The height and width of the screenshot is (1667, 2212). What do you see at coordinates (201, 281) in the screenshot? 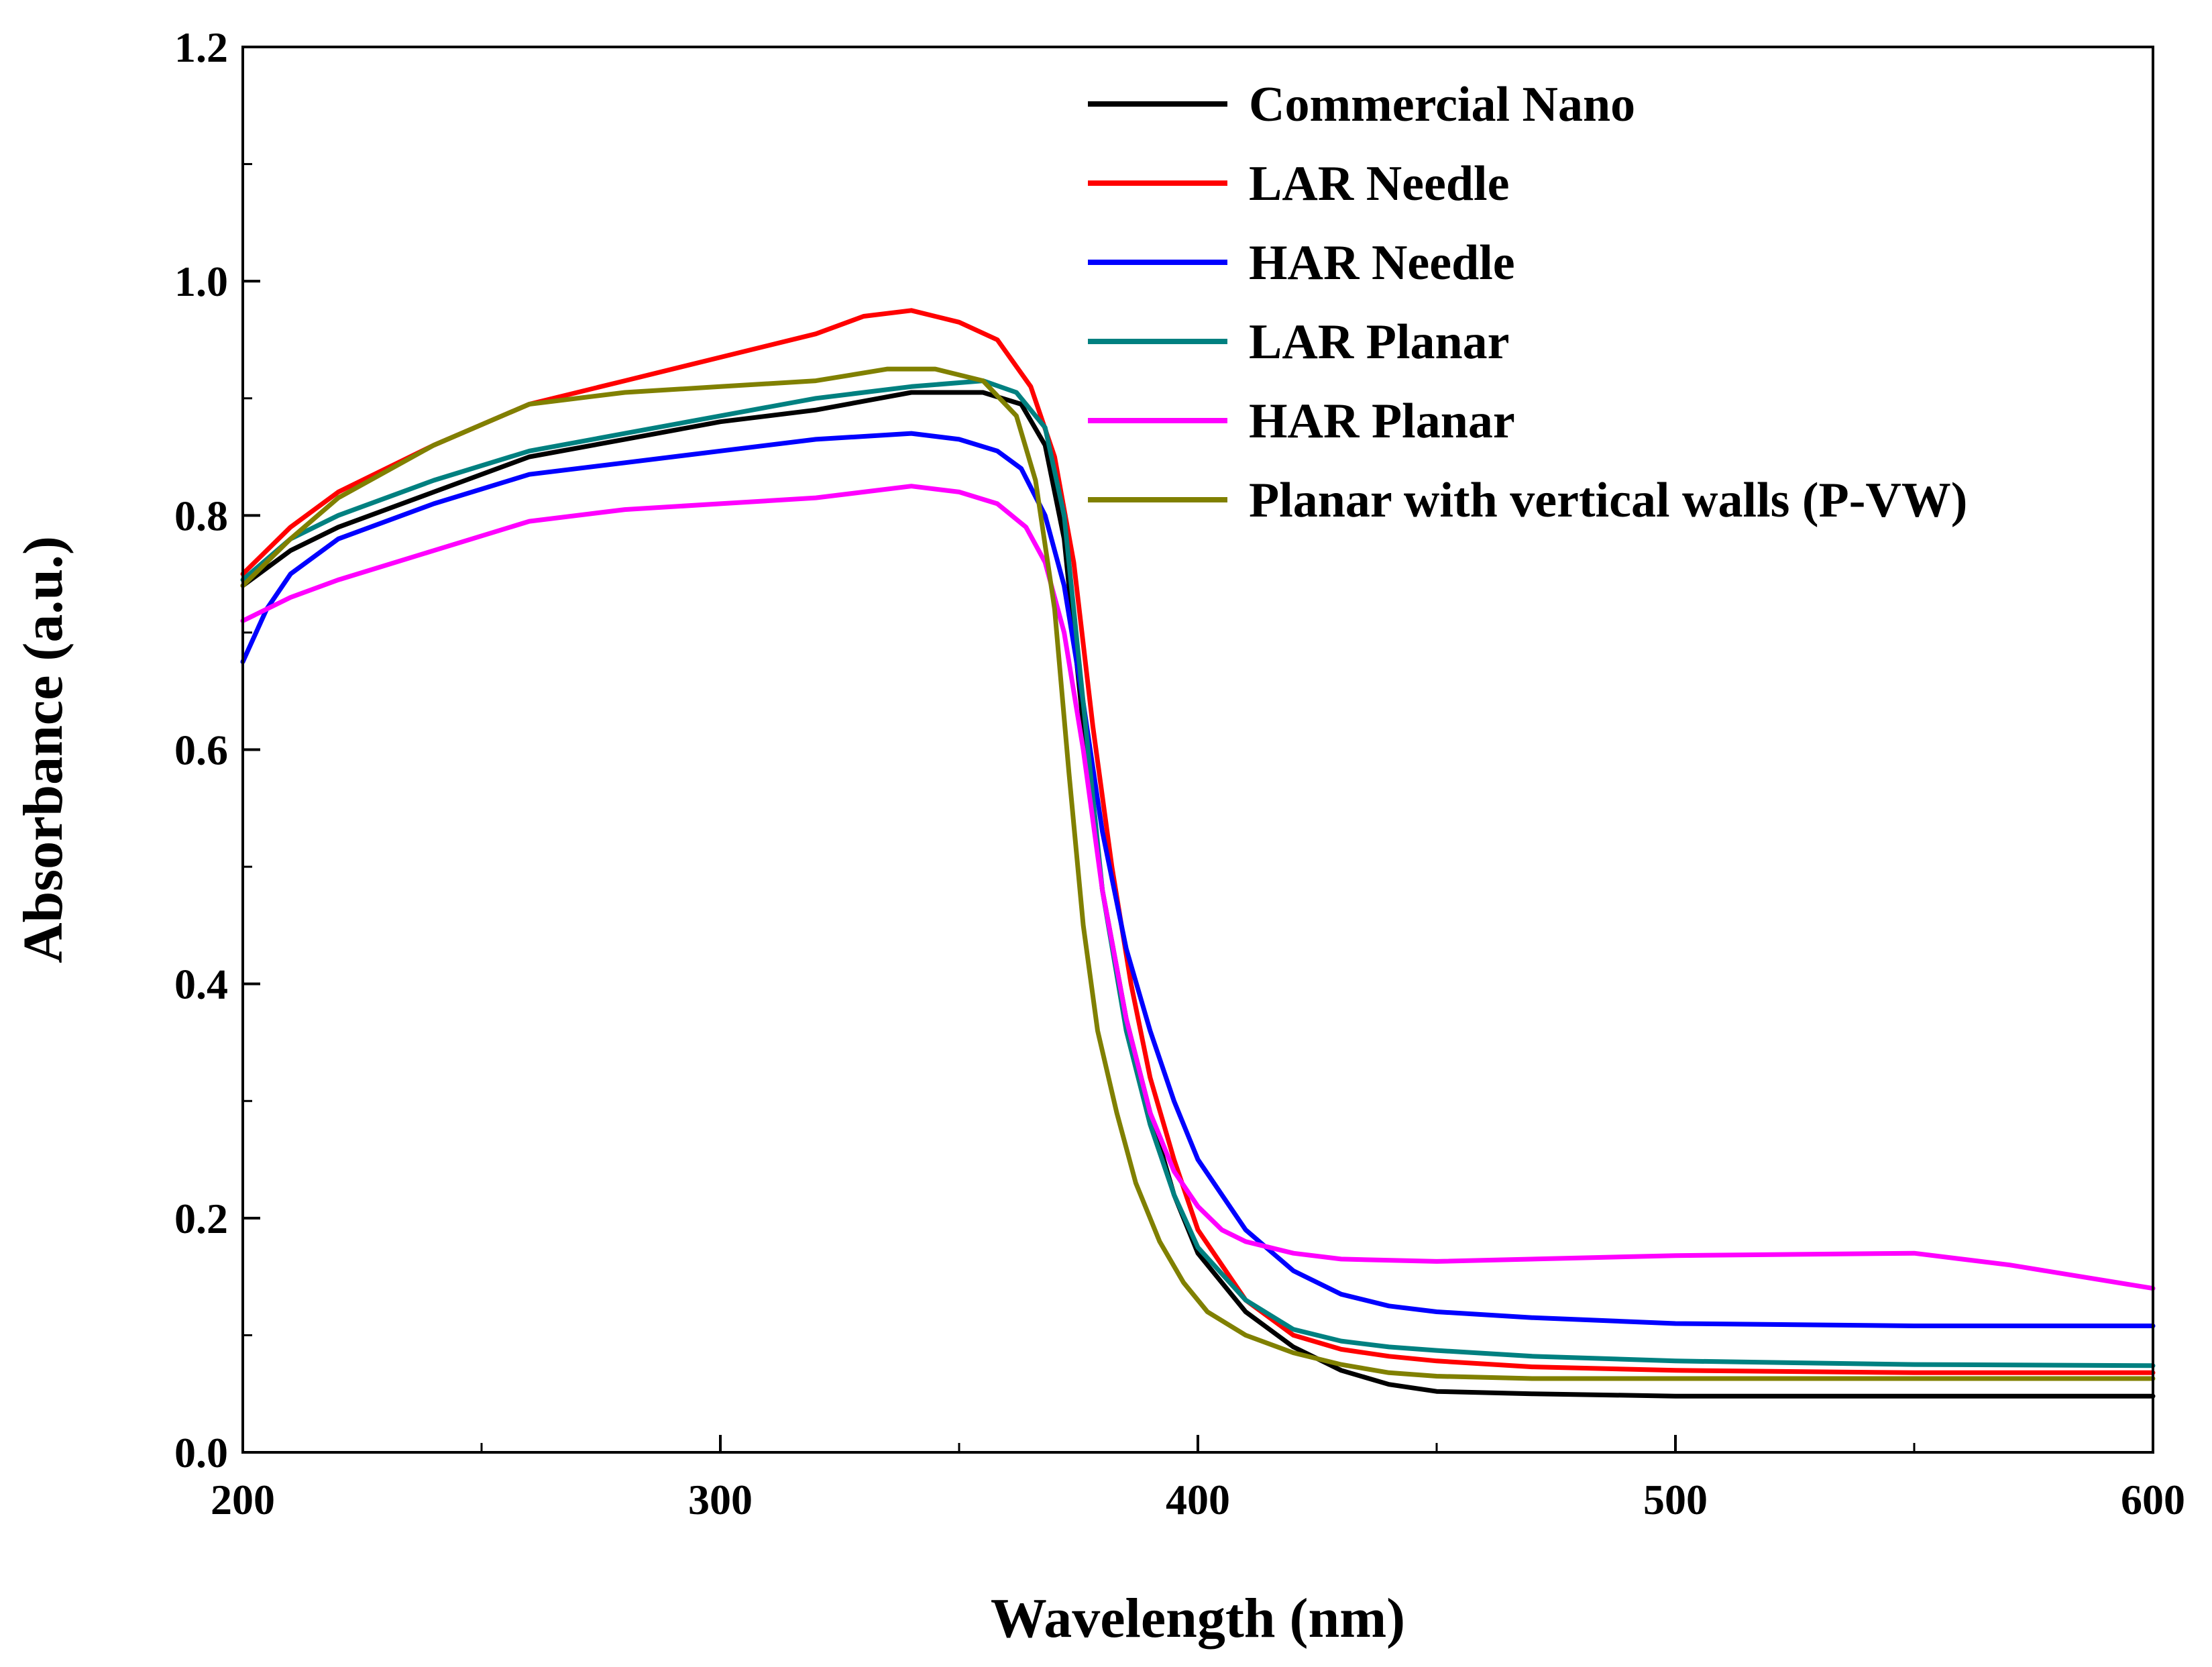
I see `y-tick-label: 1.0` at bounding box center [201, 281].